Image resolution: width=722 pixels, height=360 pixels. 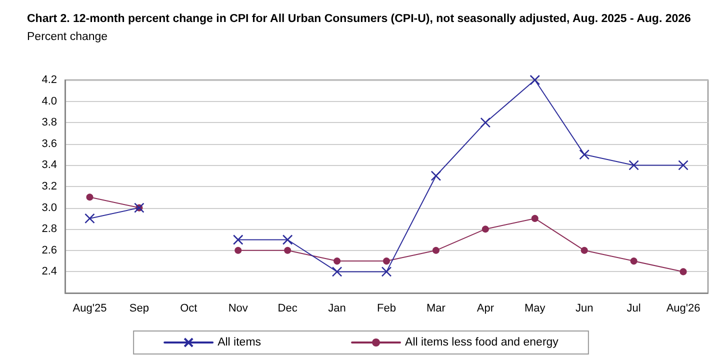 What do you see at coordinates (49, 101) in the screenshot?
I see `y-tick-label: 4.0` at bounding box center [49, 101].